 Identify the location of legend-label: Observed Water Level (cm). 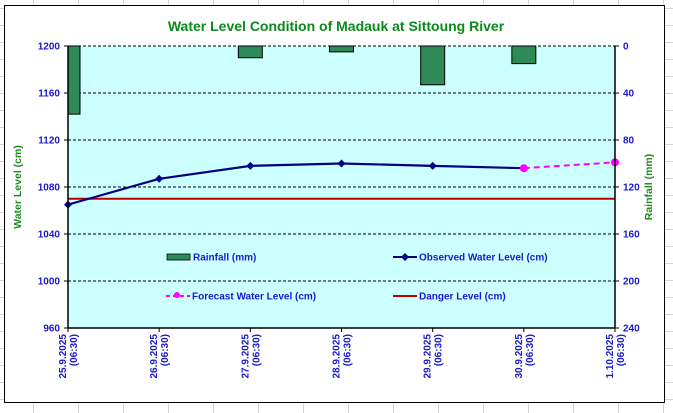
(483, 258).